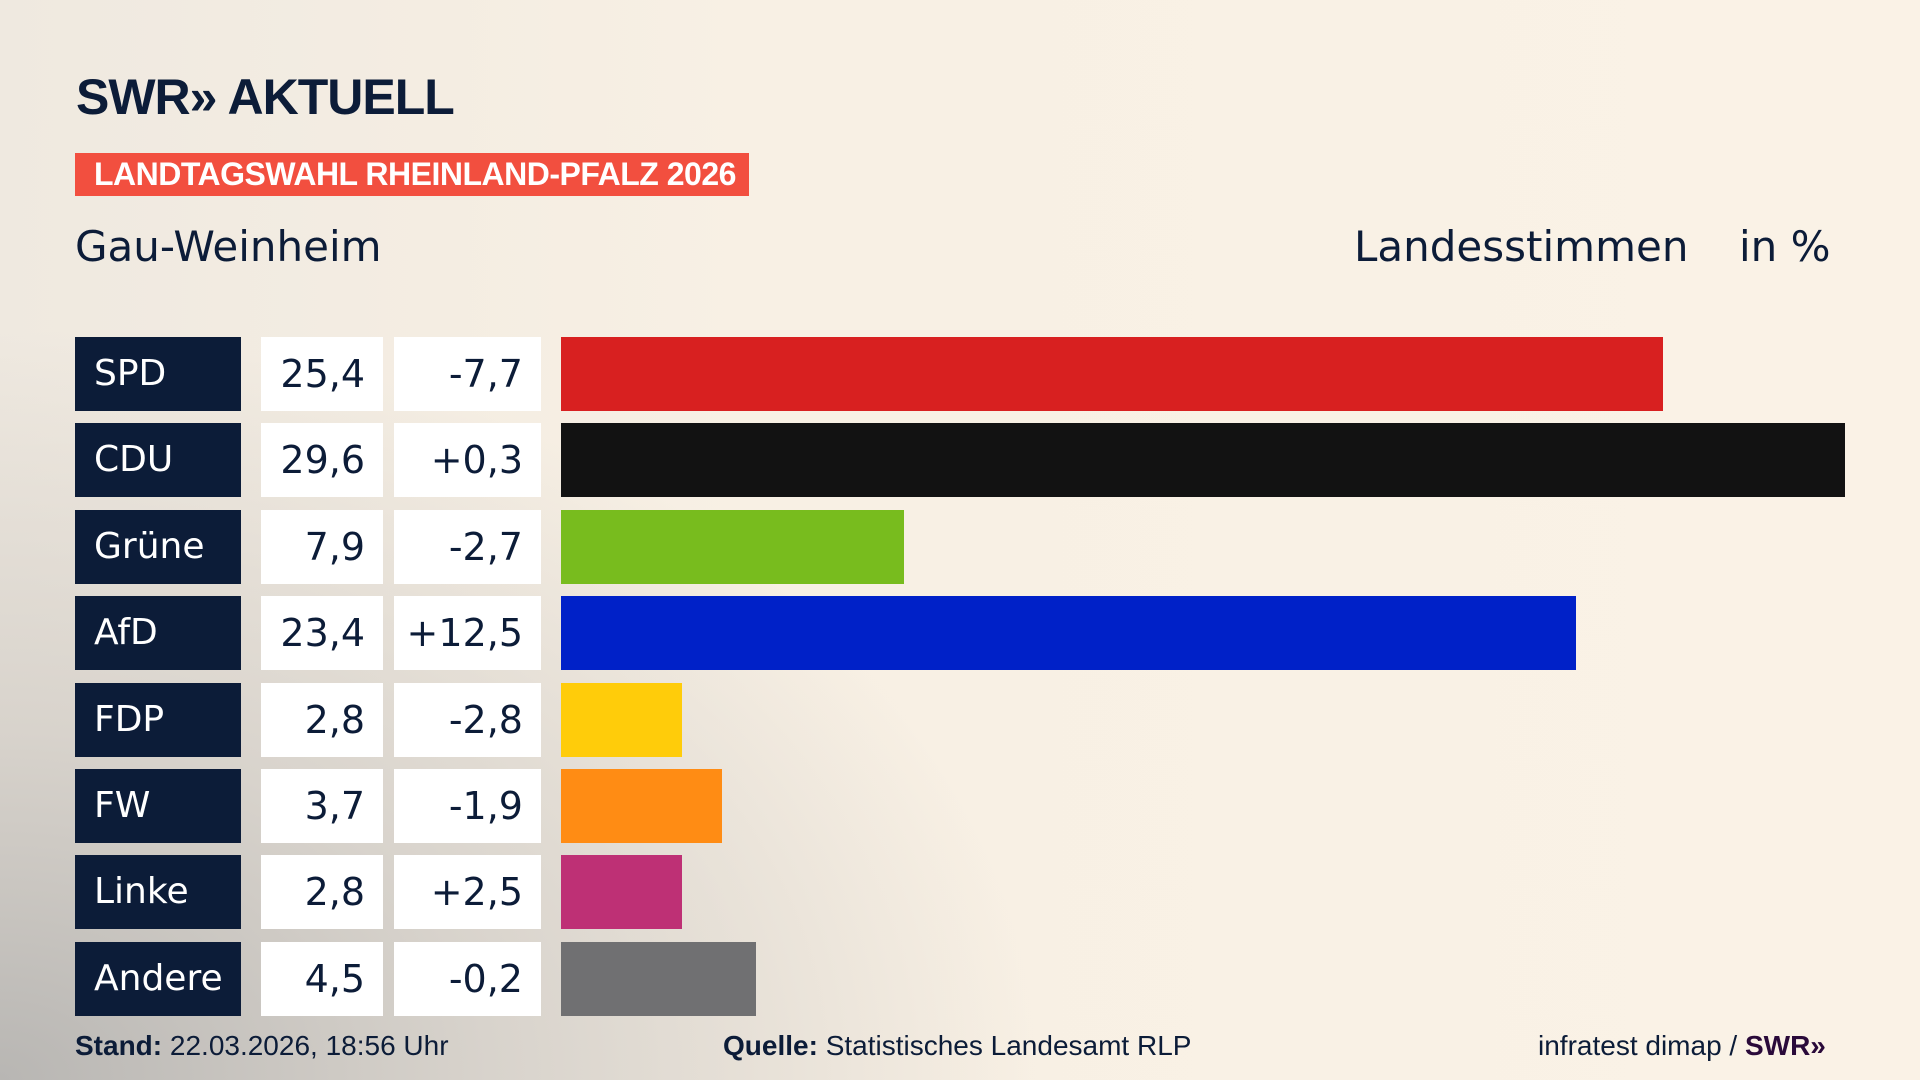  What do you see at coordinates (467, 633) in the screenshot?
I see `change-label: +12,5` at bounding box center [467, 633].